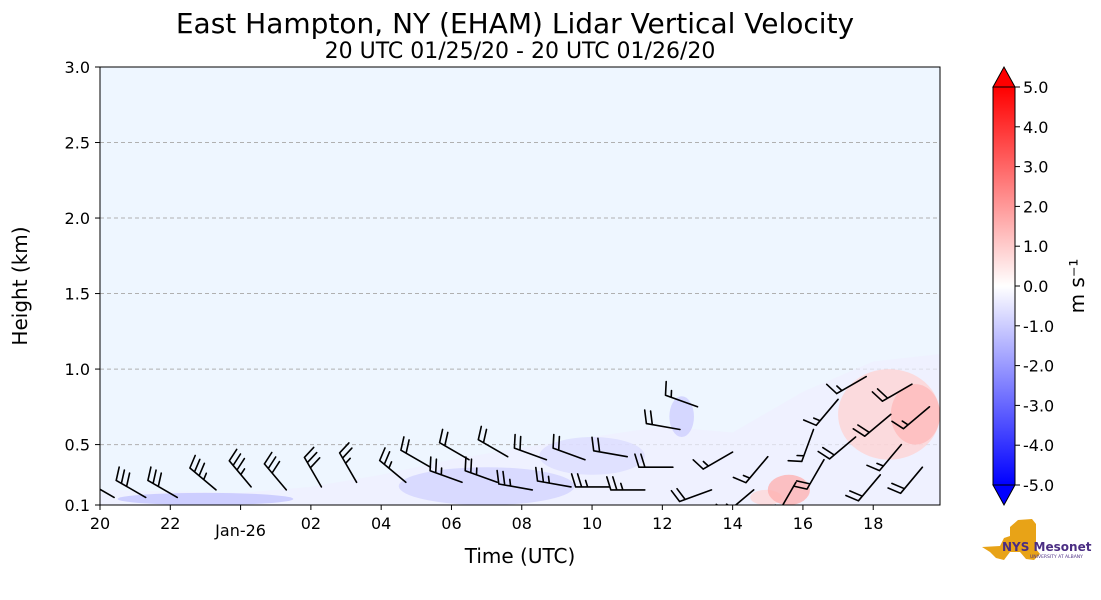 The width and height of the screenshot is (1101, 600). Describe the element at coordinates (1035, 127) in the screenshot. I see `colorbar-tick-label: 4.0` at that location.